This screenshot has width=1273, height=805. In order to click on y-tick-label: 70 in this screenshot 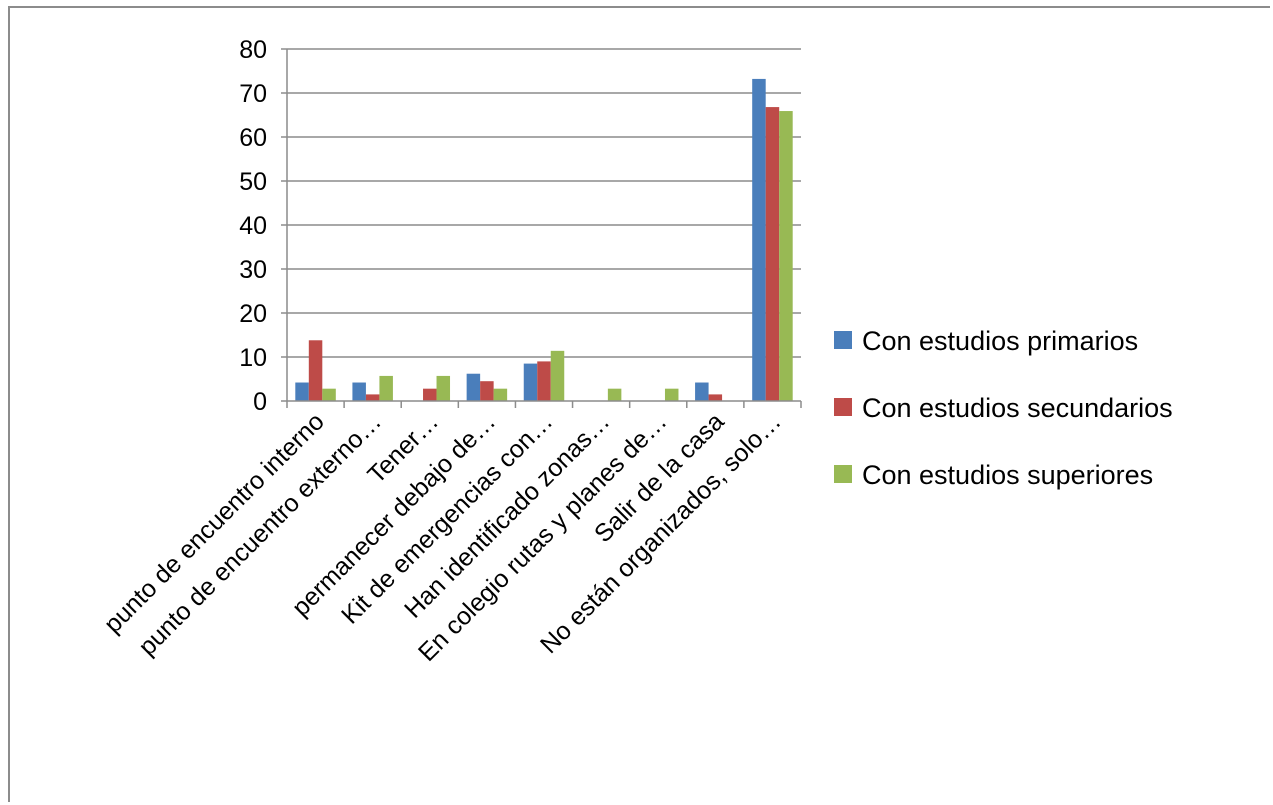, I will do `click(253, 94)`.